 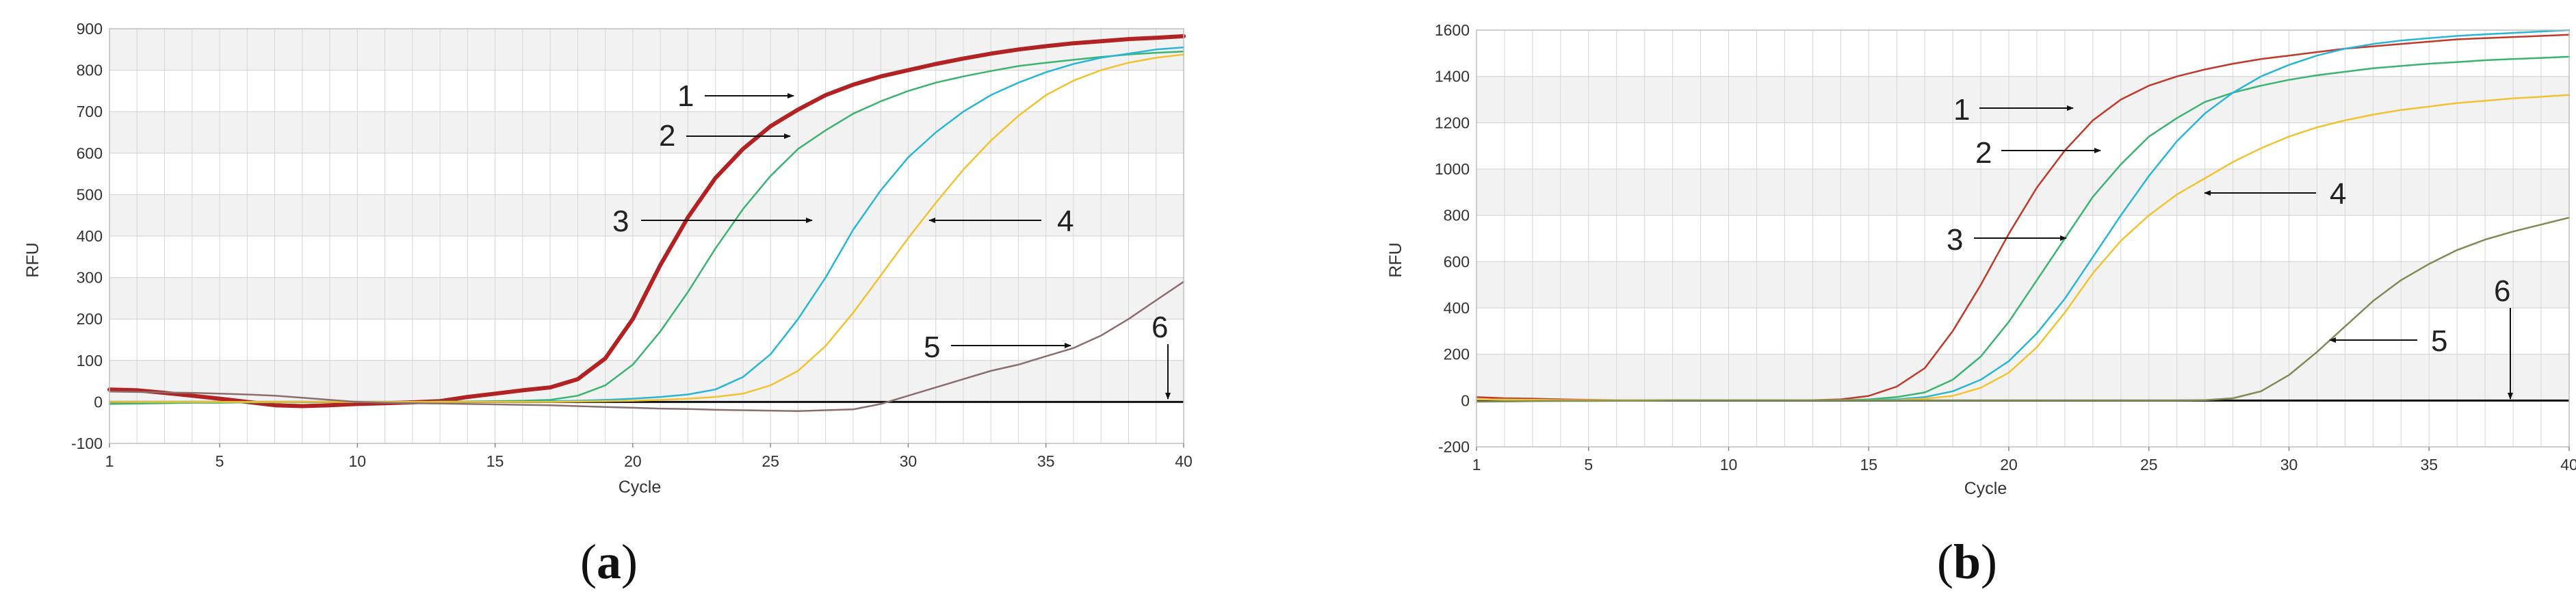 What do you see at coordinates (90, 194) in the screenshot?
I see `y-tick-label: 500` at bounding box center [90, 194].